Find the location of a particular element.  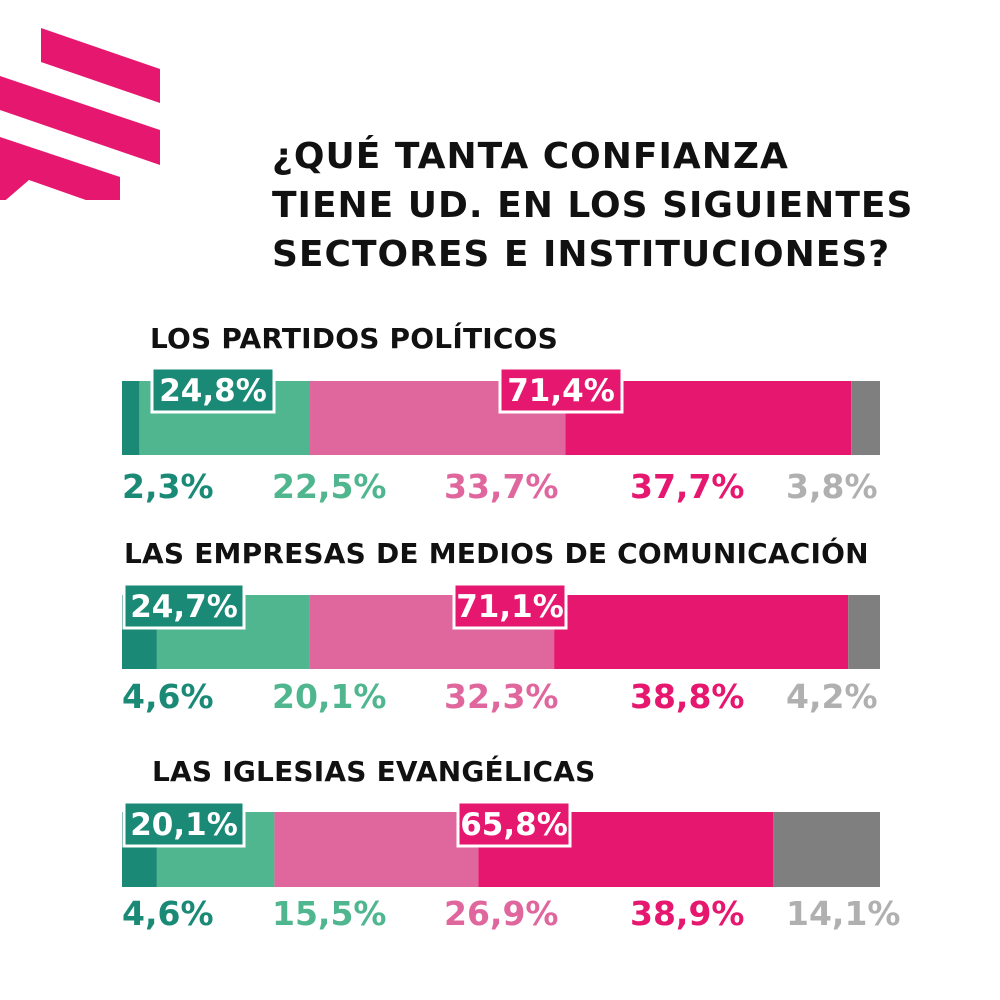

value-label: 15,5% is located at coordinates (329, 913).